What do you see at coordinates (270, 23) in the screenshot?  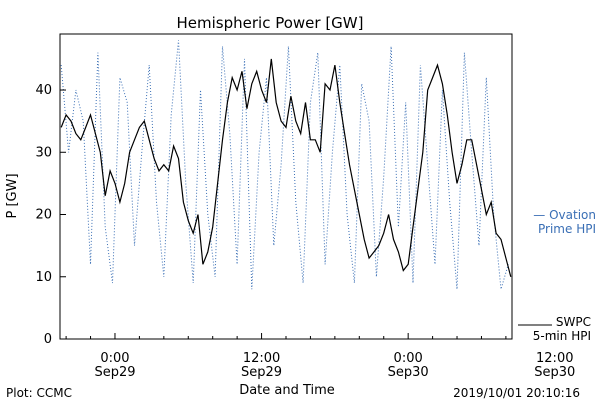 I see `chart-title: Hemispheric Power [GW]` at bounding box center [270, 23].